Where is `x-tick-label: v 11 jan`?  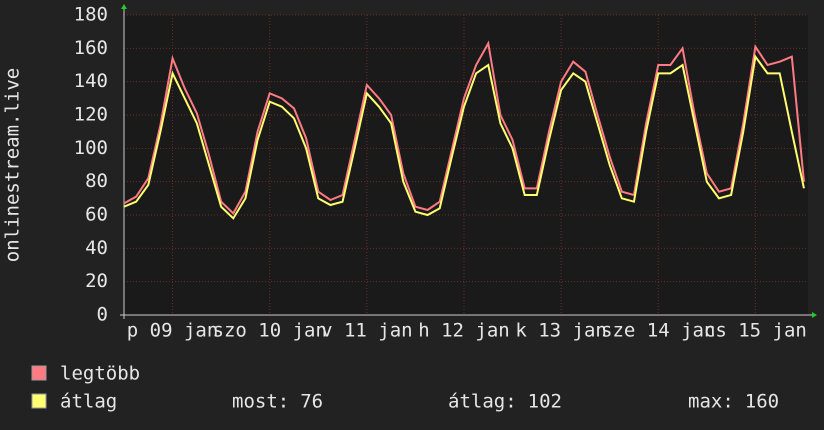
x-tick-label: v 11 jan is located at coordinates (367, 331).